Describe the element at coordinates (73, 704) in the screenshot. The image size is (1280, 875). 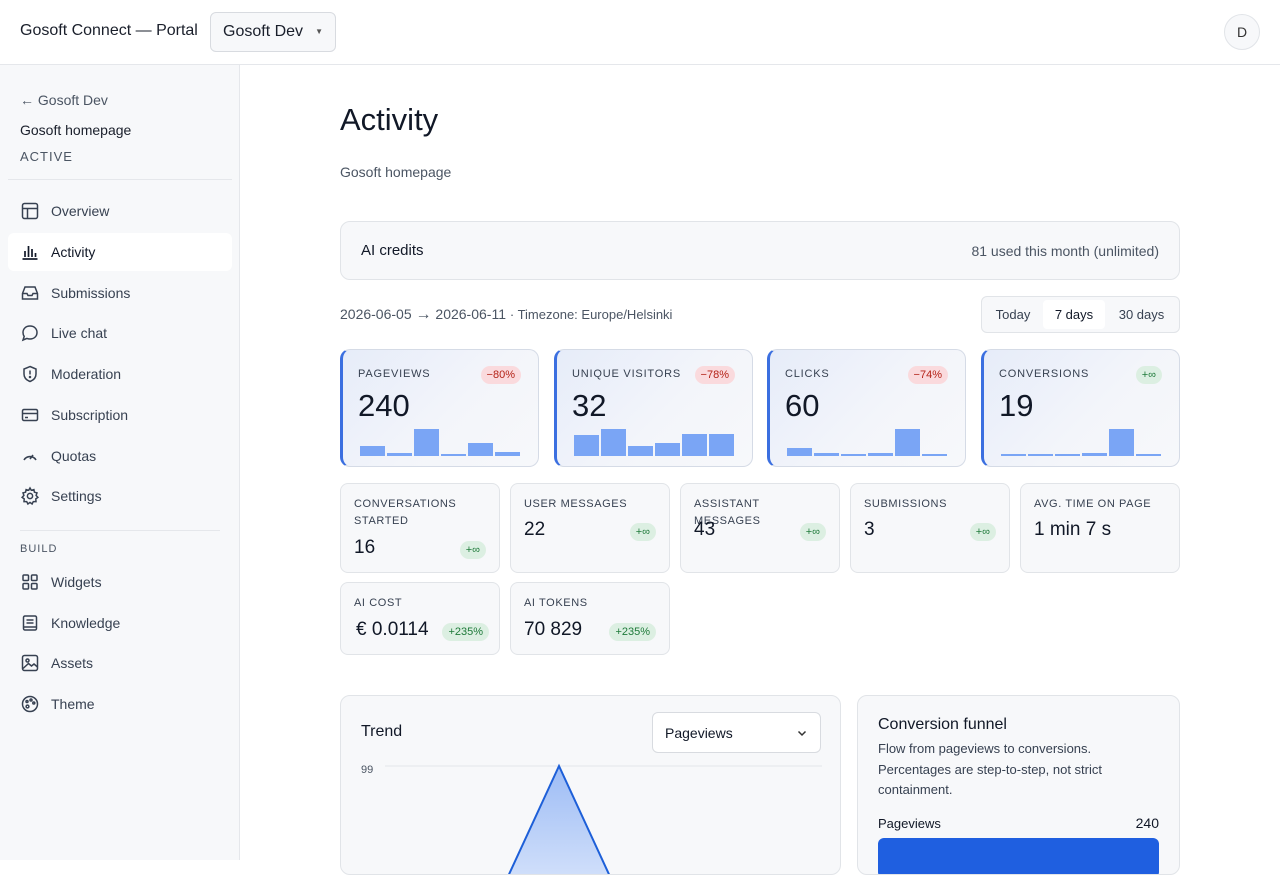
I see `sidebar-item-label: Theme` at that location.